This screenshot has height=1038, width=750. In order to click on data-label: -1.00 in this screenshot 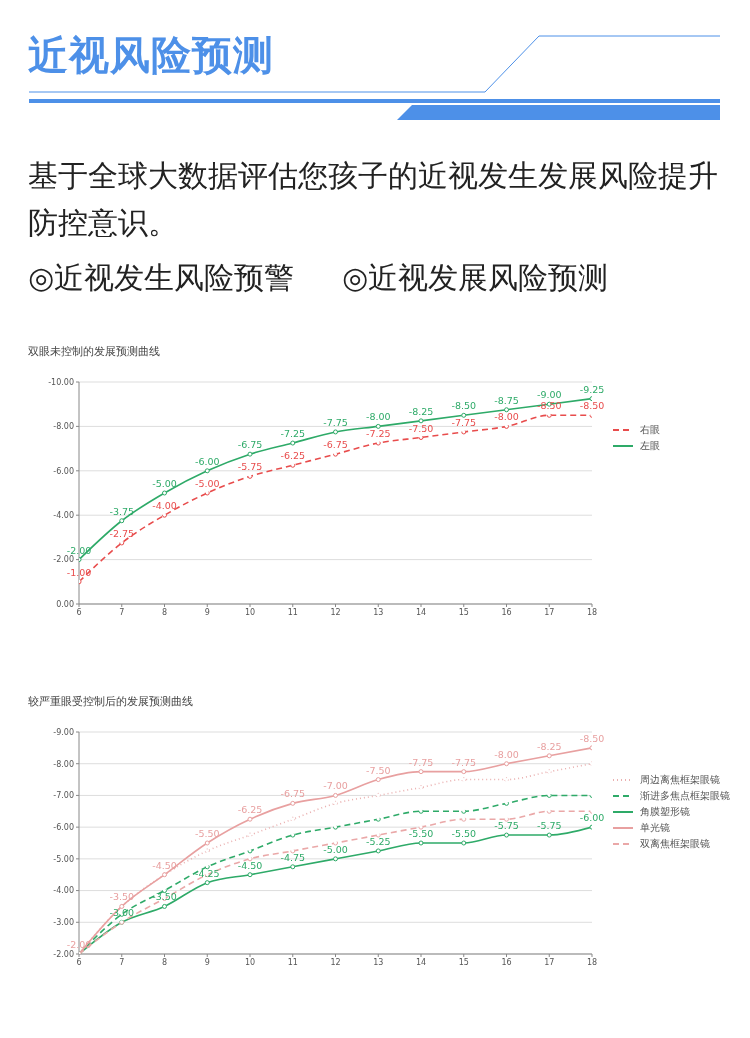, I will do `click(79, 572)`.